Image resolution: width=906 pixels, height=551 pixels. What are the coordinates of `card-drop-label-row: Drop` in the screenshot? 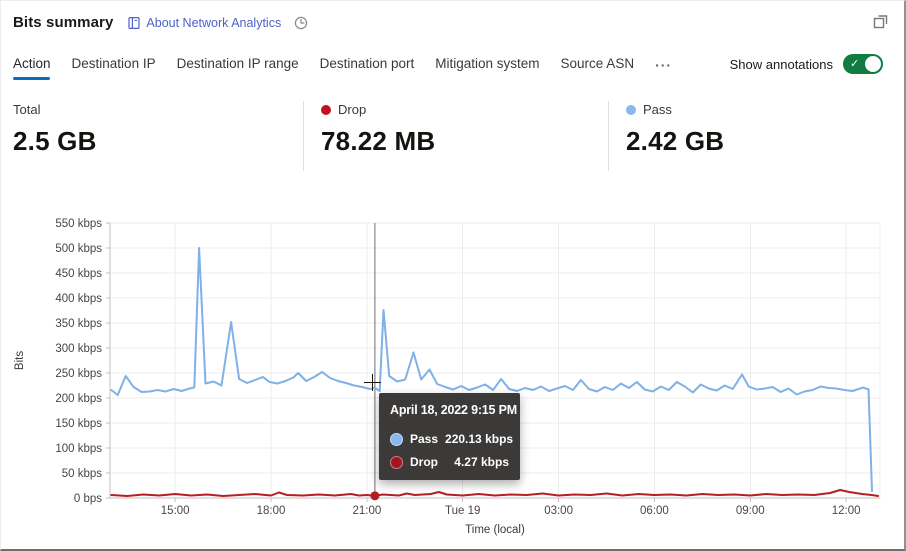 It's located at (378, 109).